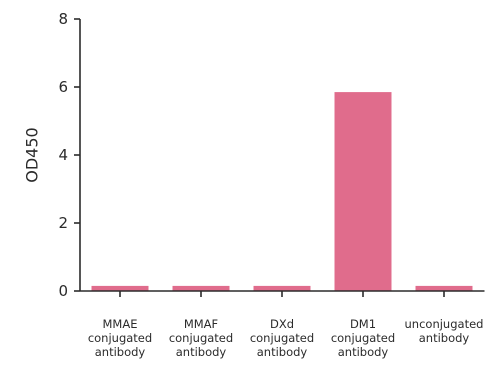  I want to click on x-tick-label: MMAE conjugated antibody, so click(120, 338).